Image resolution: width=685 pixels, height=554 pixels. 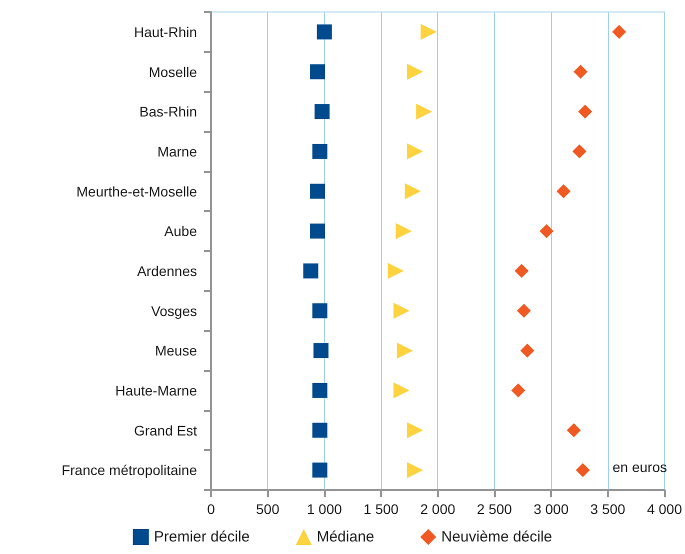 I want to click on x-tick-label: 4 000, so click(x=664, y=509).